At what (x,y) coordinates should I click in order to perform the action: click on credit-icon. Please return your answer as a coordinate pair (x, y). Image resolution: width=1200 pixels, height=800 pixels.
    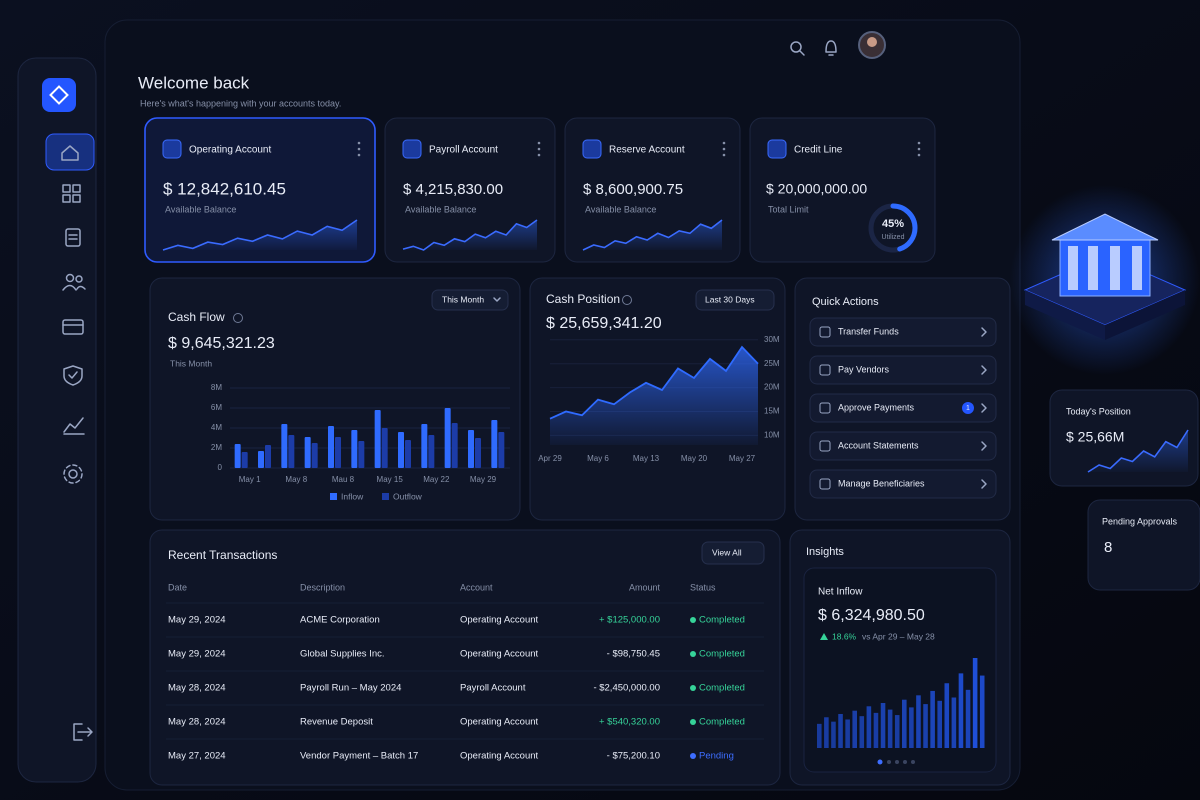
    Looking at the image, I should click on (777, 149).